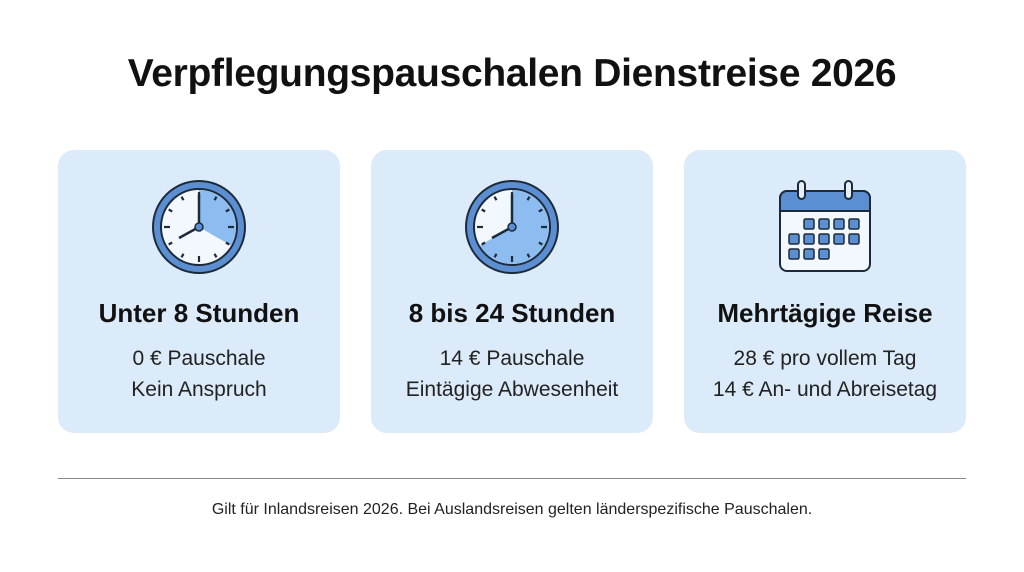  What do you see at coordinates (512, 389) in the screenshot?
I see `card-note: Eintägige Abwesenheit` at bounding box center [512, 389].